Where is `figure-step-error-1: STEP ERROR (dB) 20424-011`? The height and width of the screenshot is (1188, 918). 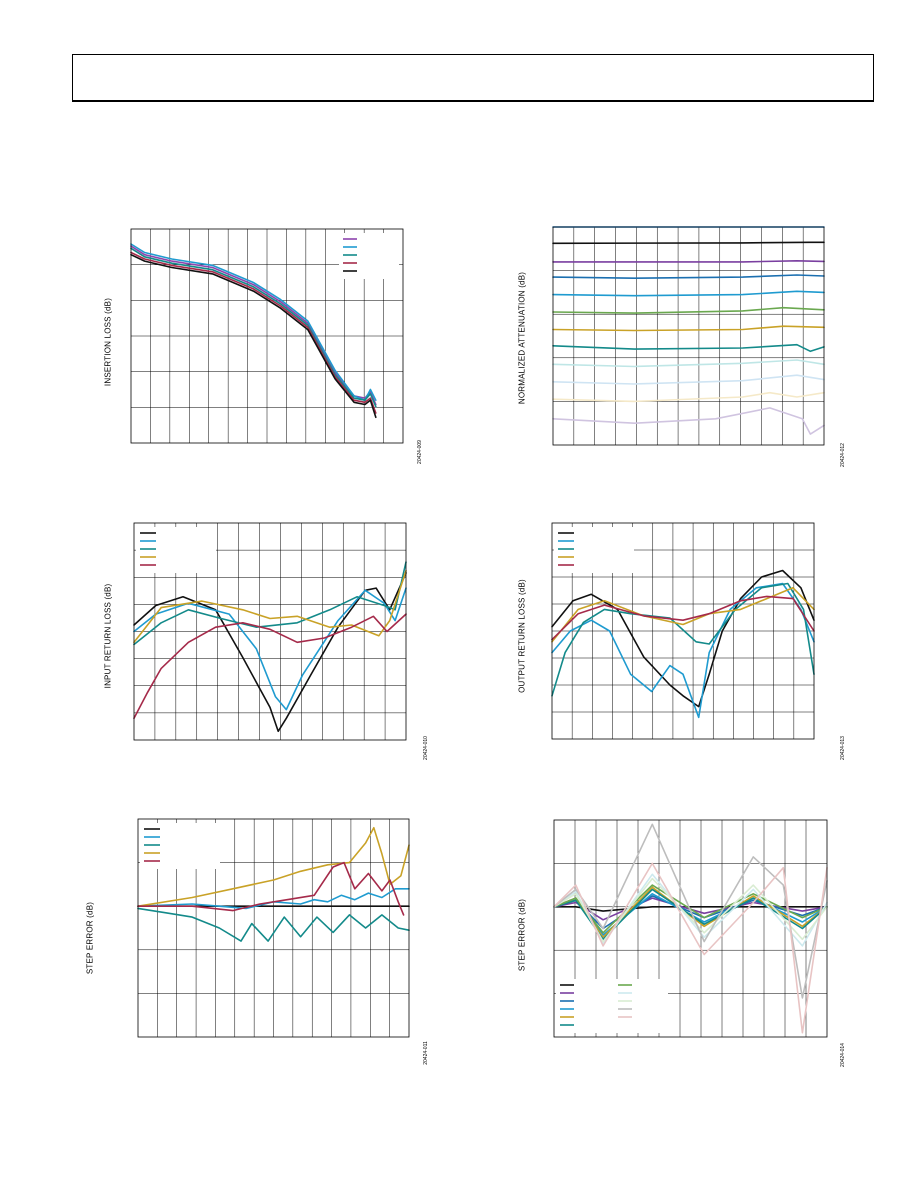 figure-step-error-1: STEP ERROR (dB) 20424-011 is located at coordinates (260, 945).